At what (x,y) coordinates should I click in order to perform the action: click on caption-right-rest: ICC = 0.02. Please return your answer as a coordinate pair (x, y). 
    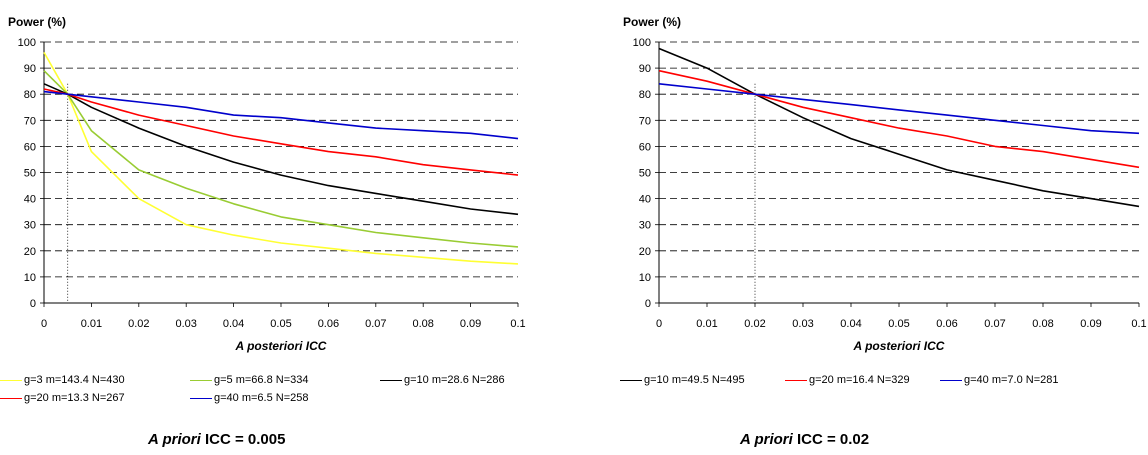
    Looking at the image, I should click on (831, 439).